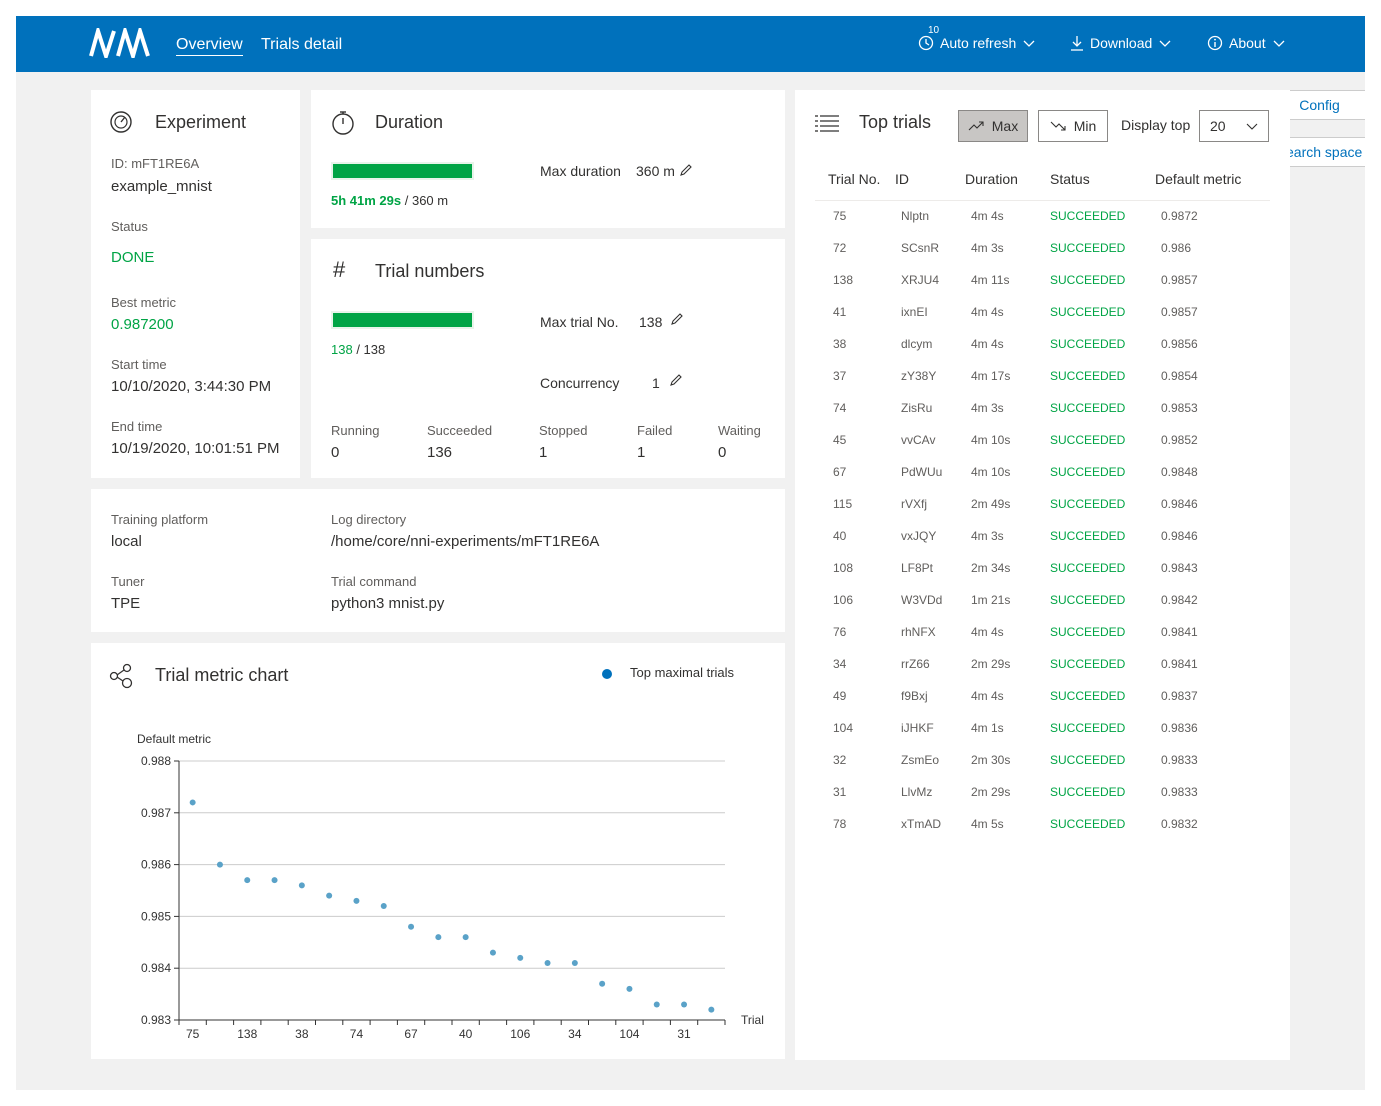  Describe the element at coordinates (843, 728) in the screenshot. I see `cell-trial-no: 104` at that location.